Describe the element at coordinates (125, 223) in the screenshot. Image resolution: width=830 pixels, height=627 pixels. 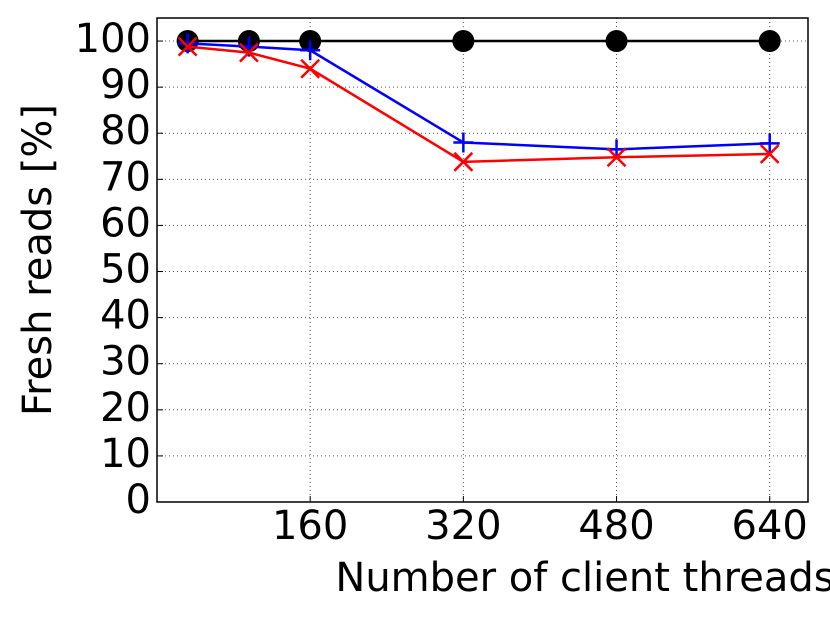
I see `y-tick-label: 60` at that location.